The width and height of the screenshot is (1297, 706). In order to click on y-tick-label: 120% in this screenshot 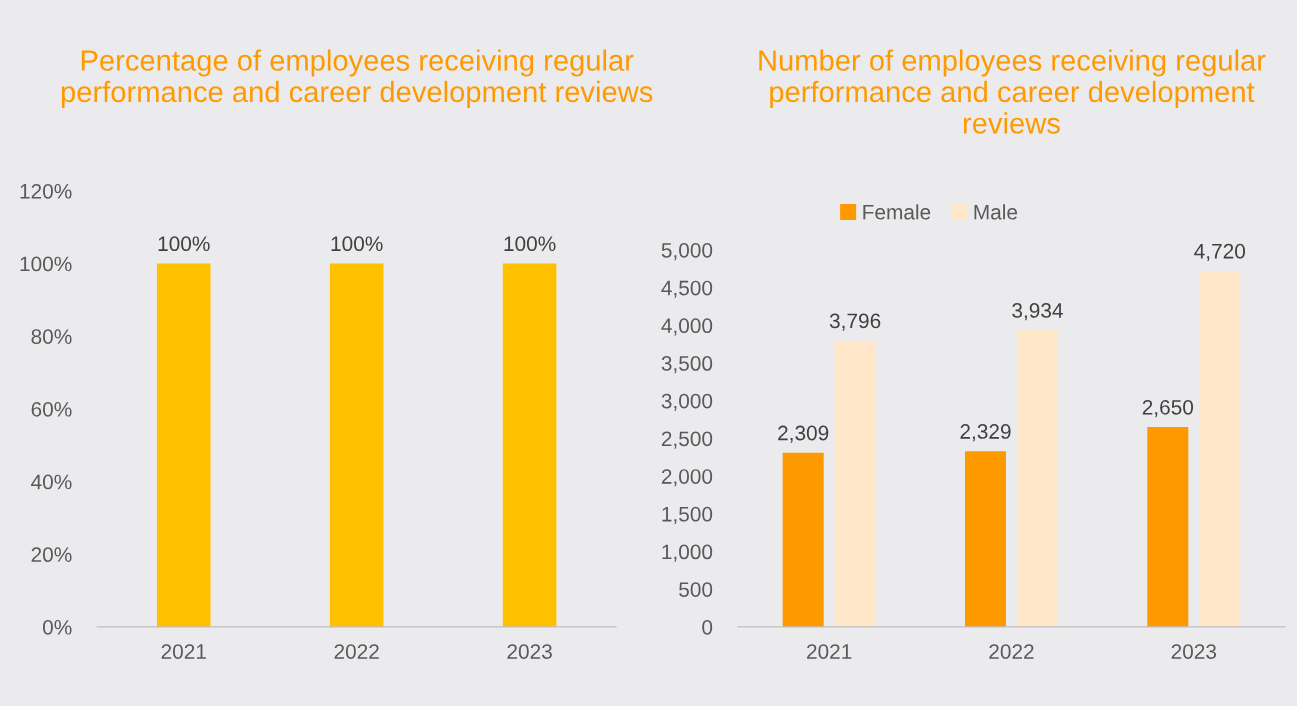, I will do `click(46, 191)`.